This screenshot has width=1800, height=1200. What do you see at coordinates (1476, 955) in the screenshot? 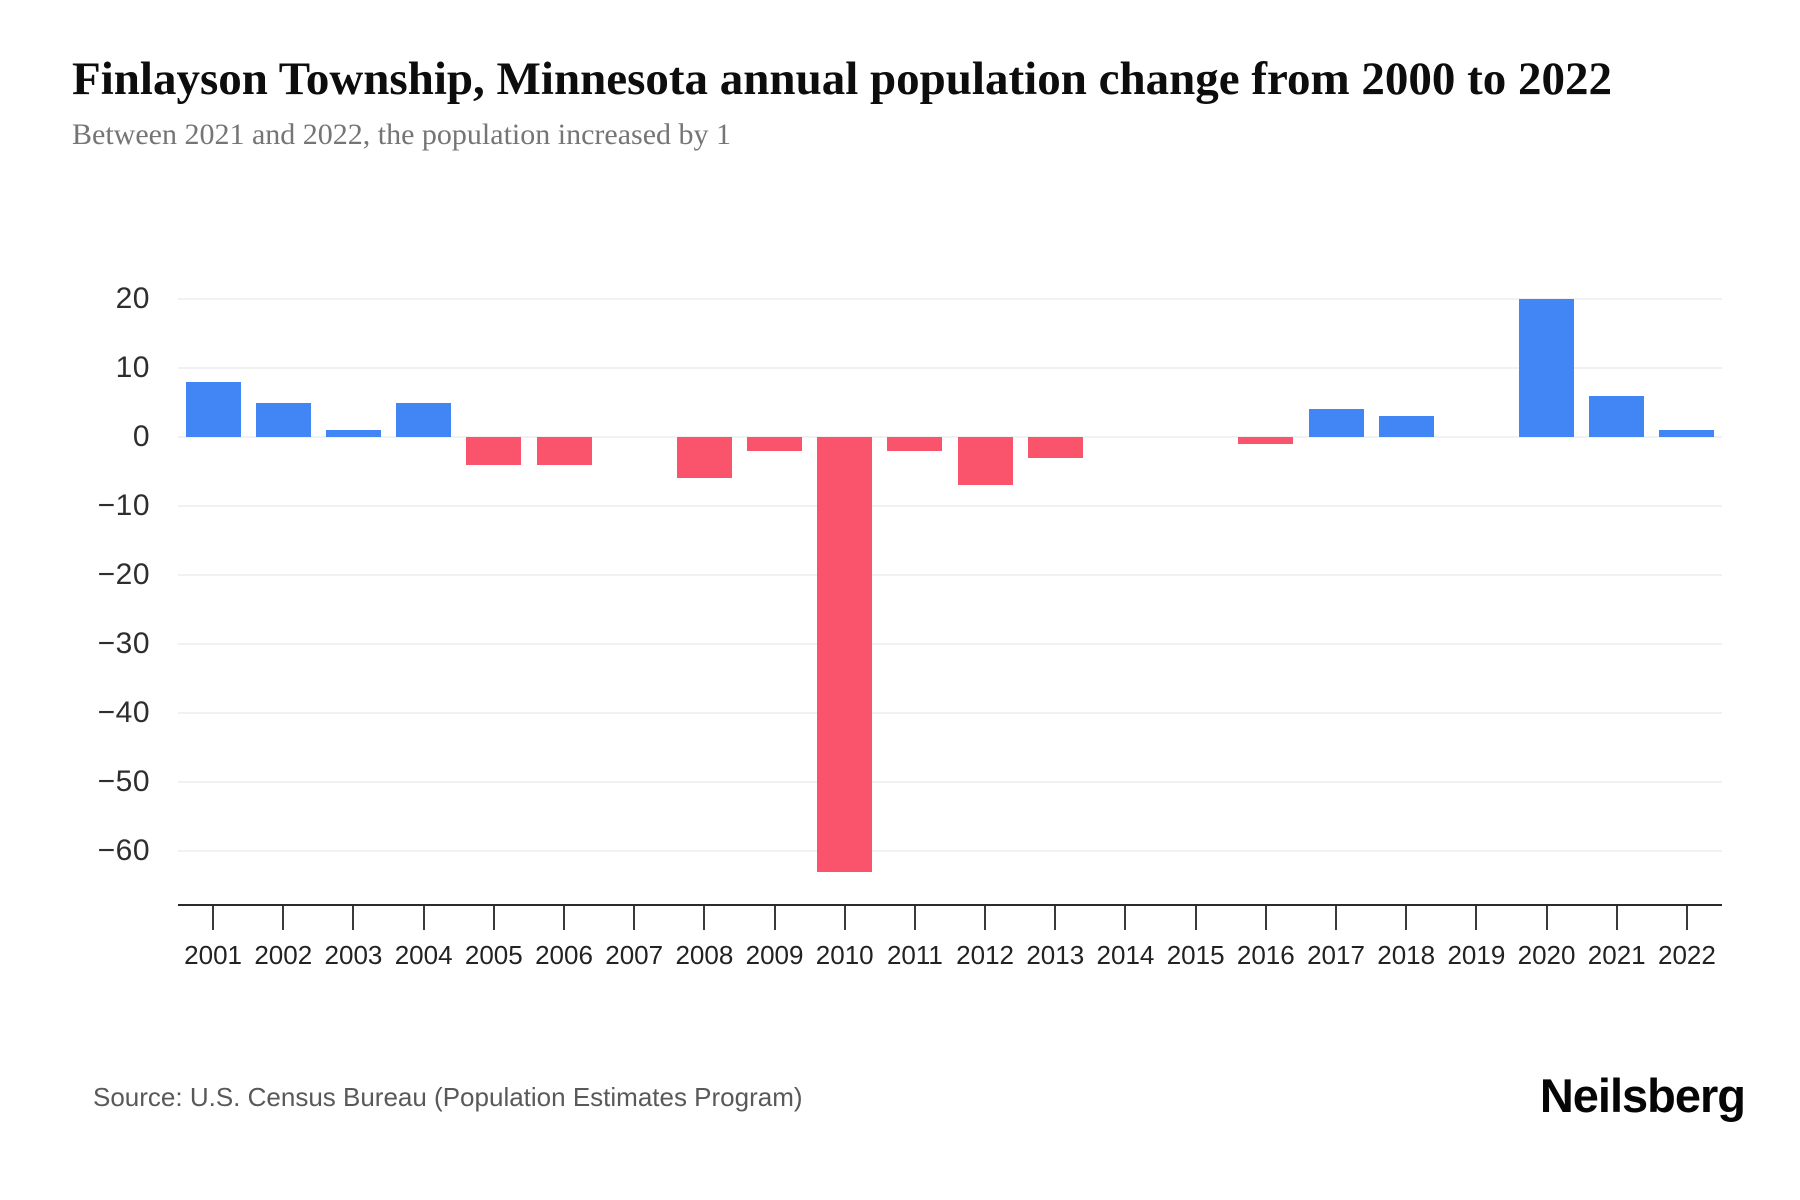
I see `x-axis-label-2019: 2019` at bounding box center [1476, 955].